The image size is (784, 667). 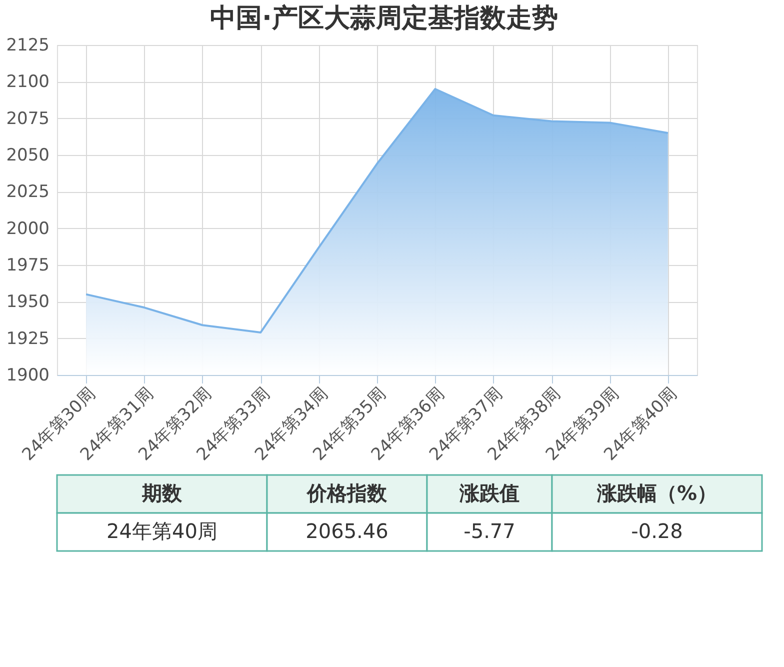 I want to click on y-tick-label: 1975, so click(x=28, y=266).